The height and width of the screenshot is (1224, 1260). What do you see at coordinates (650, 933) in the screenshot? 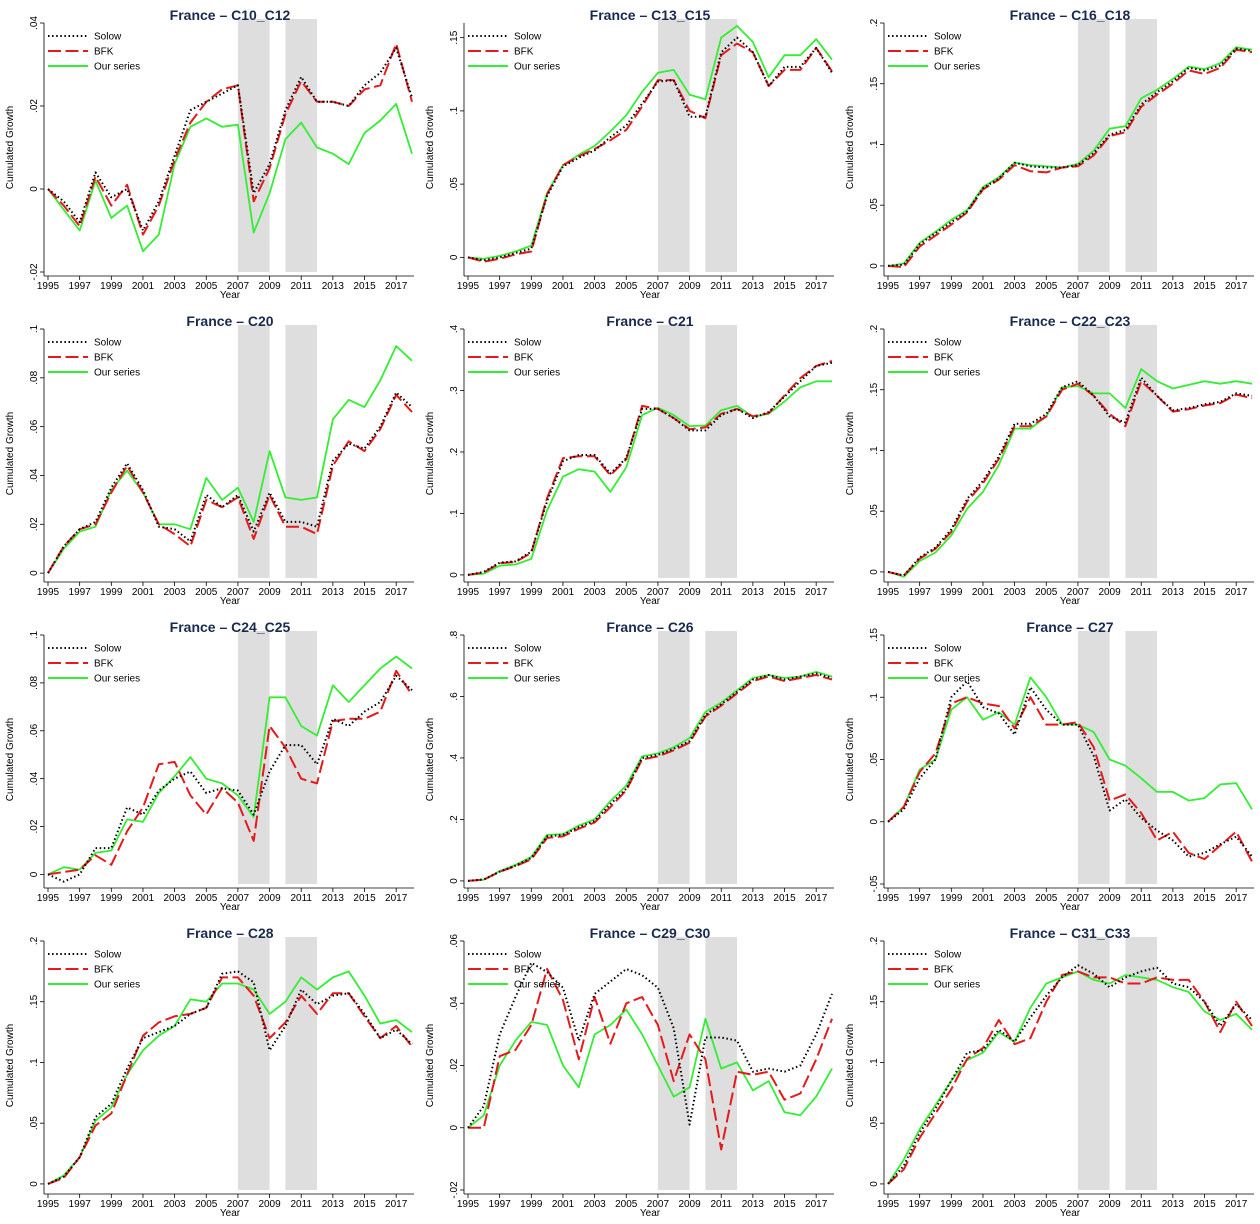
I see `chart-title: France – C29_C30` at bounding box center [650, 933].